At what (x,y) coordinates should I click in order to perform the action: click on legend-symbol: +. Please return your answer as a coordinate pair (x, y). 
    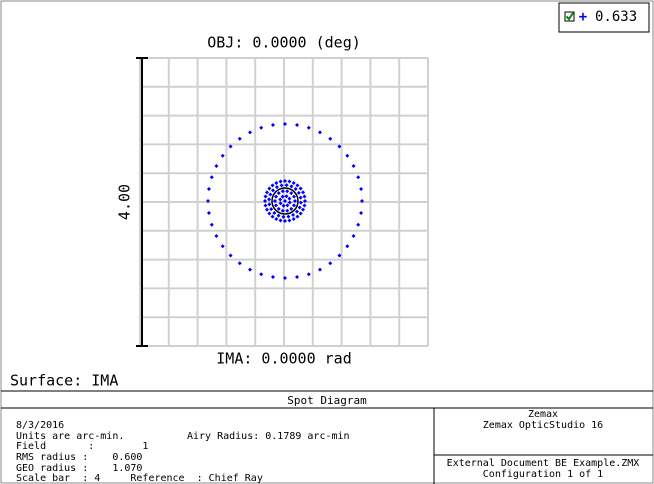
    Looking at the image, I should click on (583, 17).